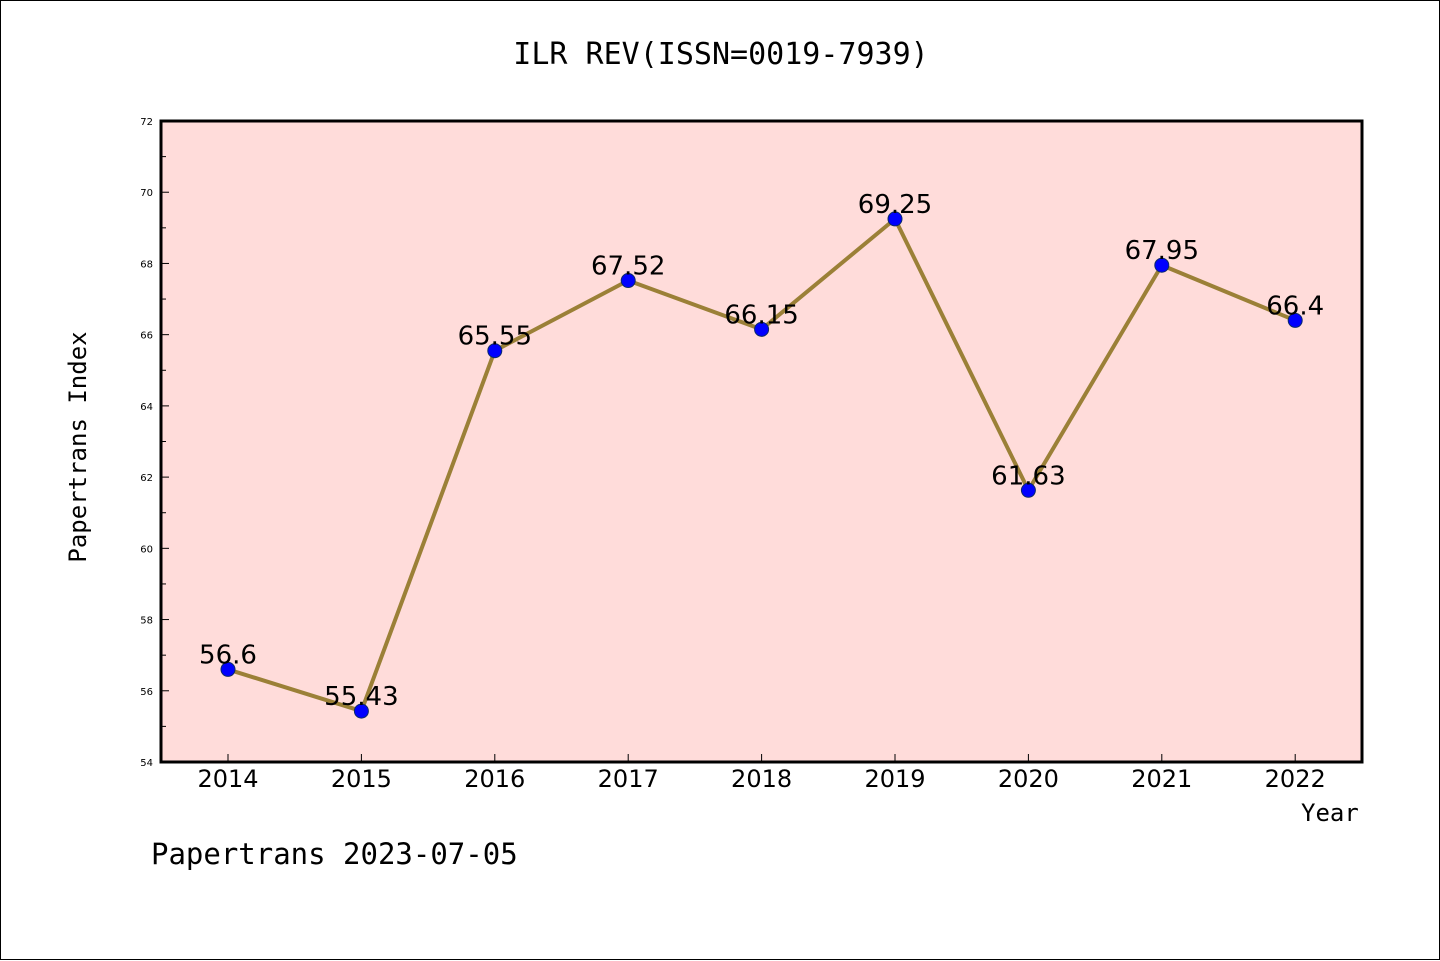 The width and height of the screenshot is (1440, 961). What do you see at coordinates (721, 54) in the screenshot?
I see `chart-title: ILR REV(ISSN=0019-7939)` at bounding box center [721, 54].